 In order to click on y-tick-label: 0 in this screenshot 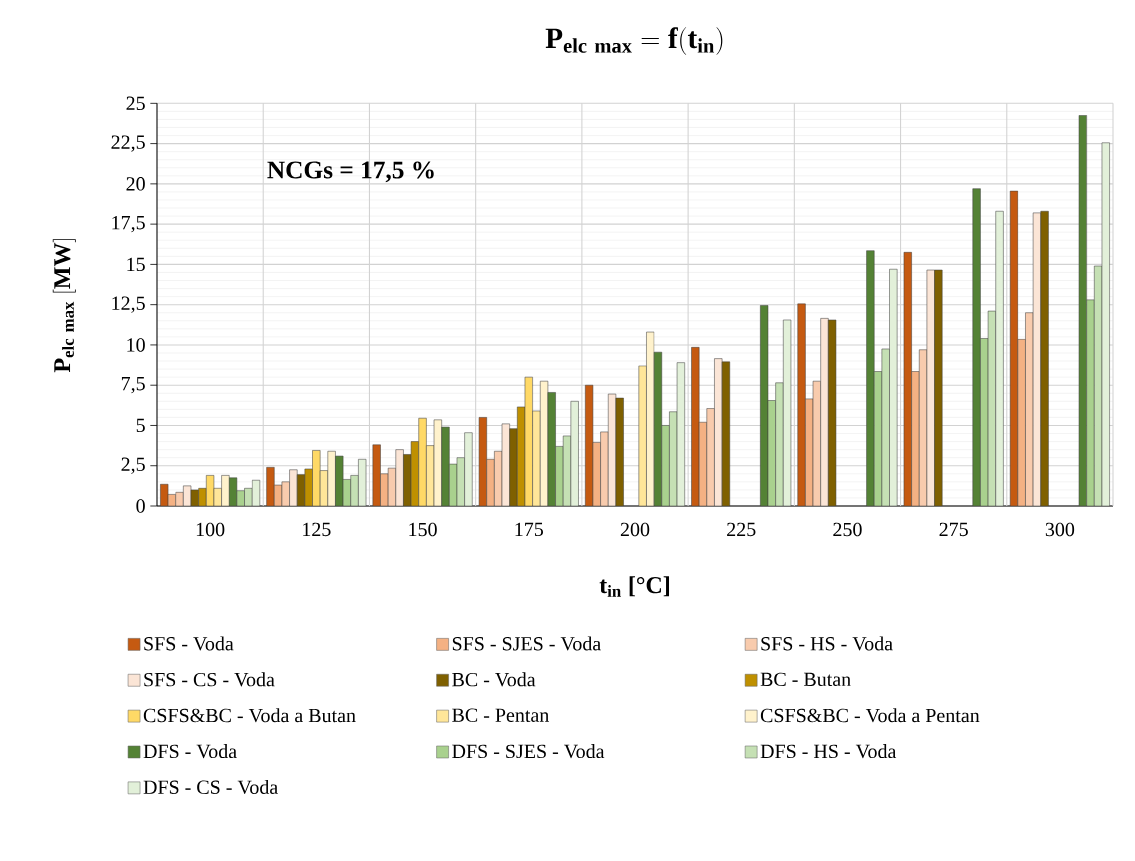, I will do `click(140, 506)`.